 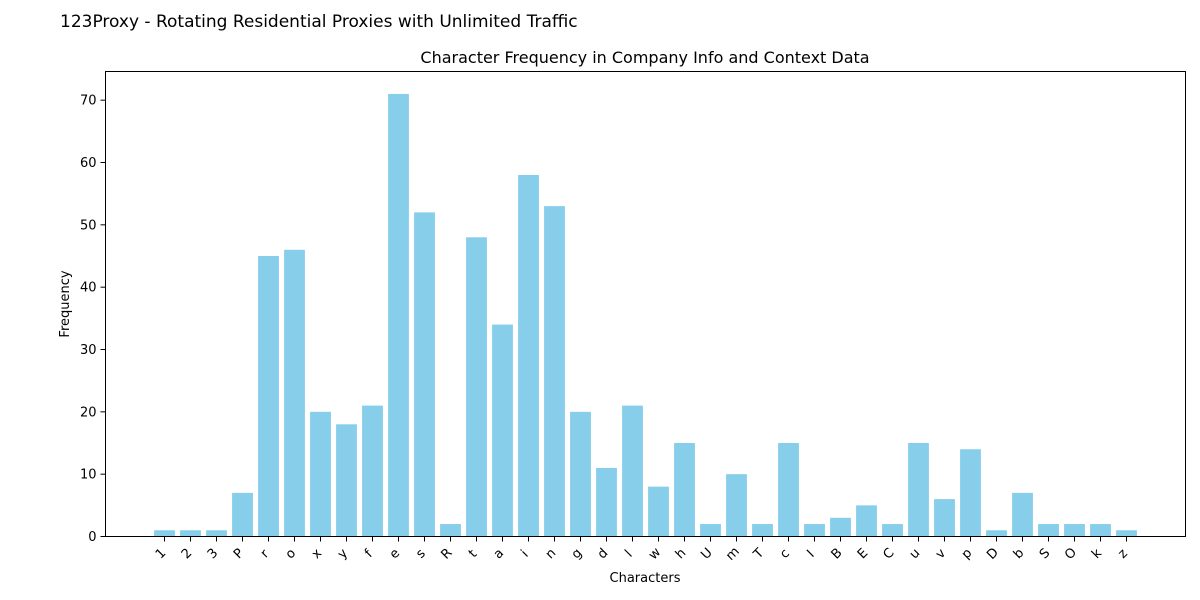 What do you see at coordinates (645, 578) in the screenshot?
I see `x-axis-label: Characters` at bounding box center [645, 578].